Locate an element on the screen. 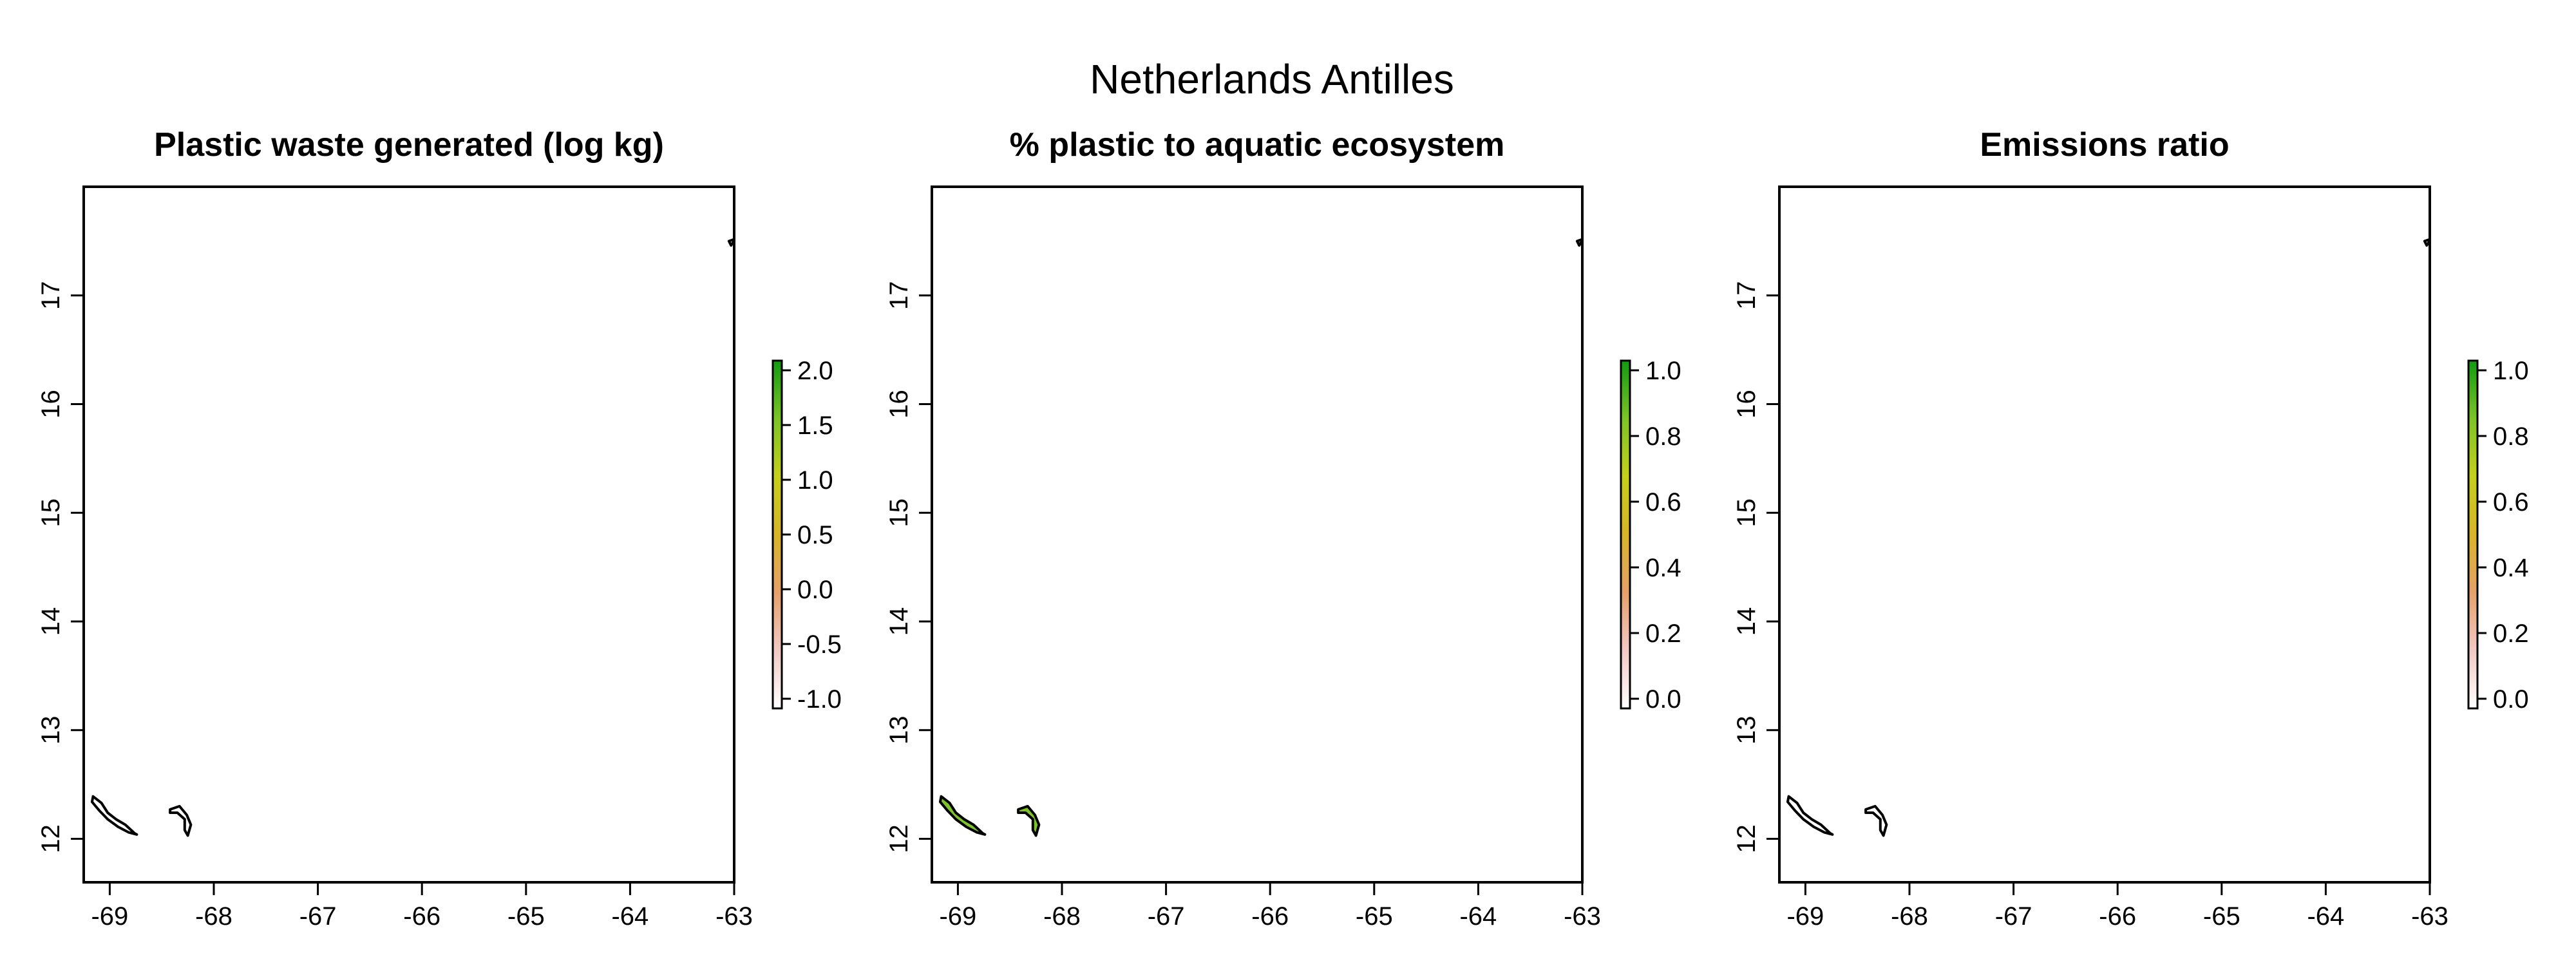 The height and width of the screenshot is (966, 2576). colorbar: 2.0 1.5 1.0 0.5 0.0 -0.5 -1.0 is located at coordinates (807, 535).